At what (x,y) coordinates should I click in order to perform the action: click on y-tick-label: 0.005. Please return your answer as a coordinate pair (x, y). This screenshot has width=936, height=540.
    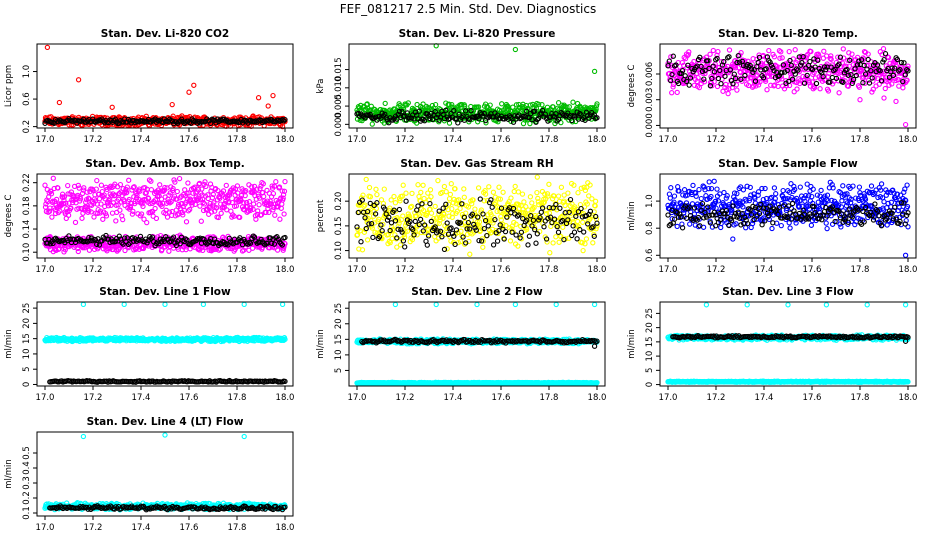
    Looking at the image, I should click on (339, 106).